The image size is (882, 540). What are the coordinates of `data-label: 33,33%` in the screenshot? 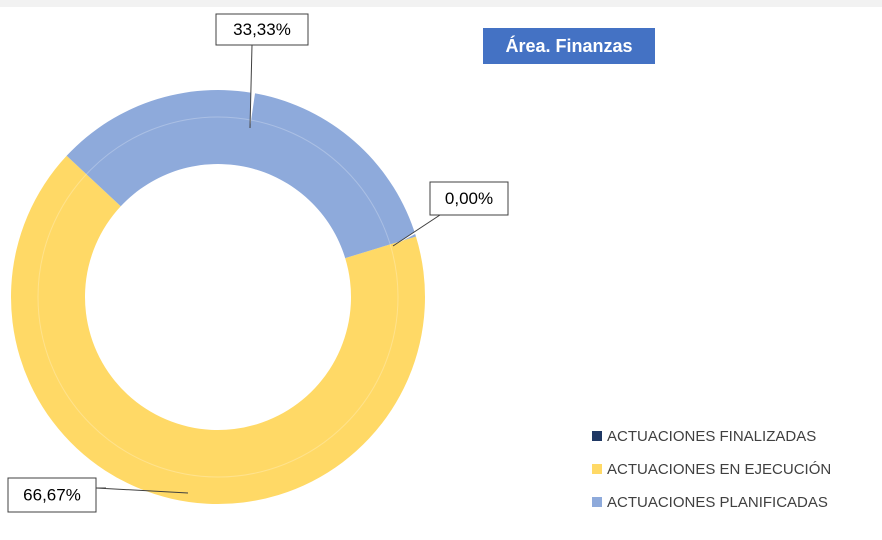 It's located at (262, 29).